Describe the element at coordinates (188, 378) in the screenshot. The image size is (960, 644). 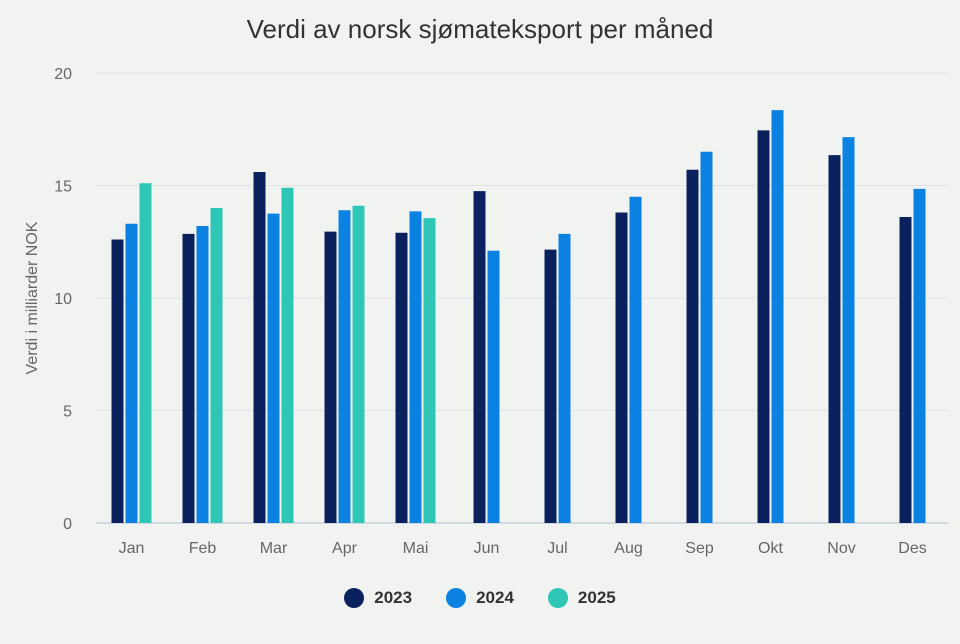
I see `bar-2023-feb` at that location.